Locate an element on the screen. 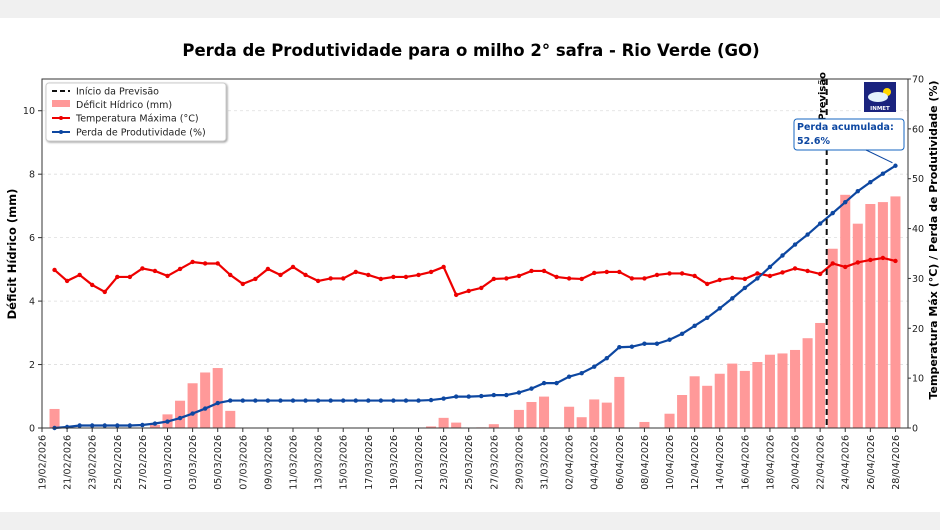 The width and height of the screenshot is (940, 530). right-axis-ticks: 0 10 20 30 40 50 60 70 is located at coordinates (916, 255).